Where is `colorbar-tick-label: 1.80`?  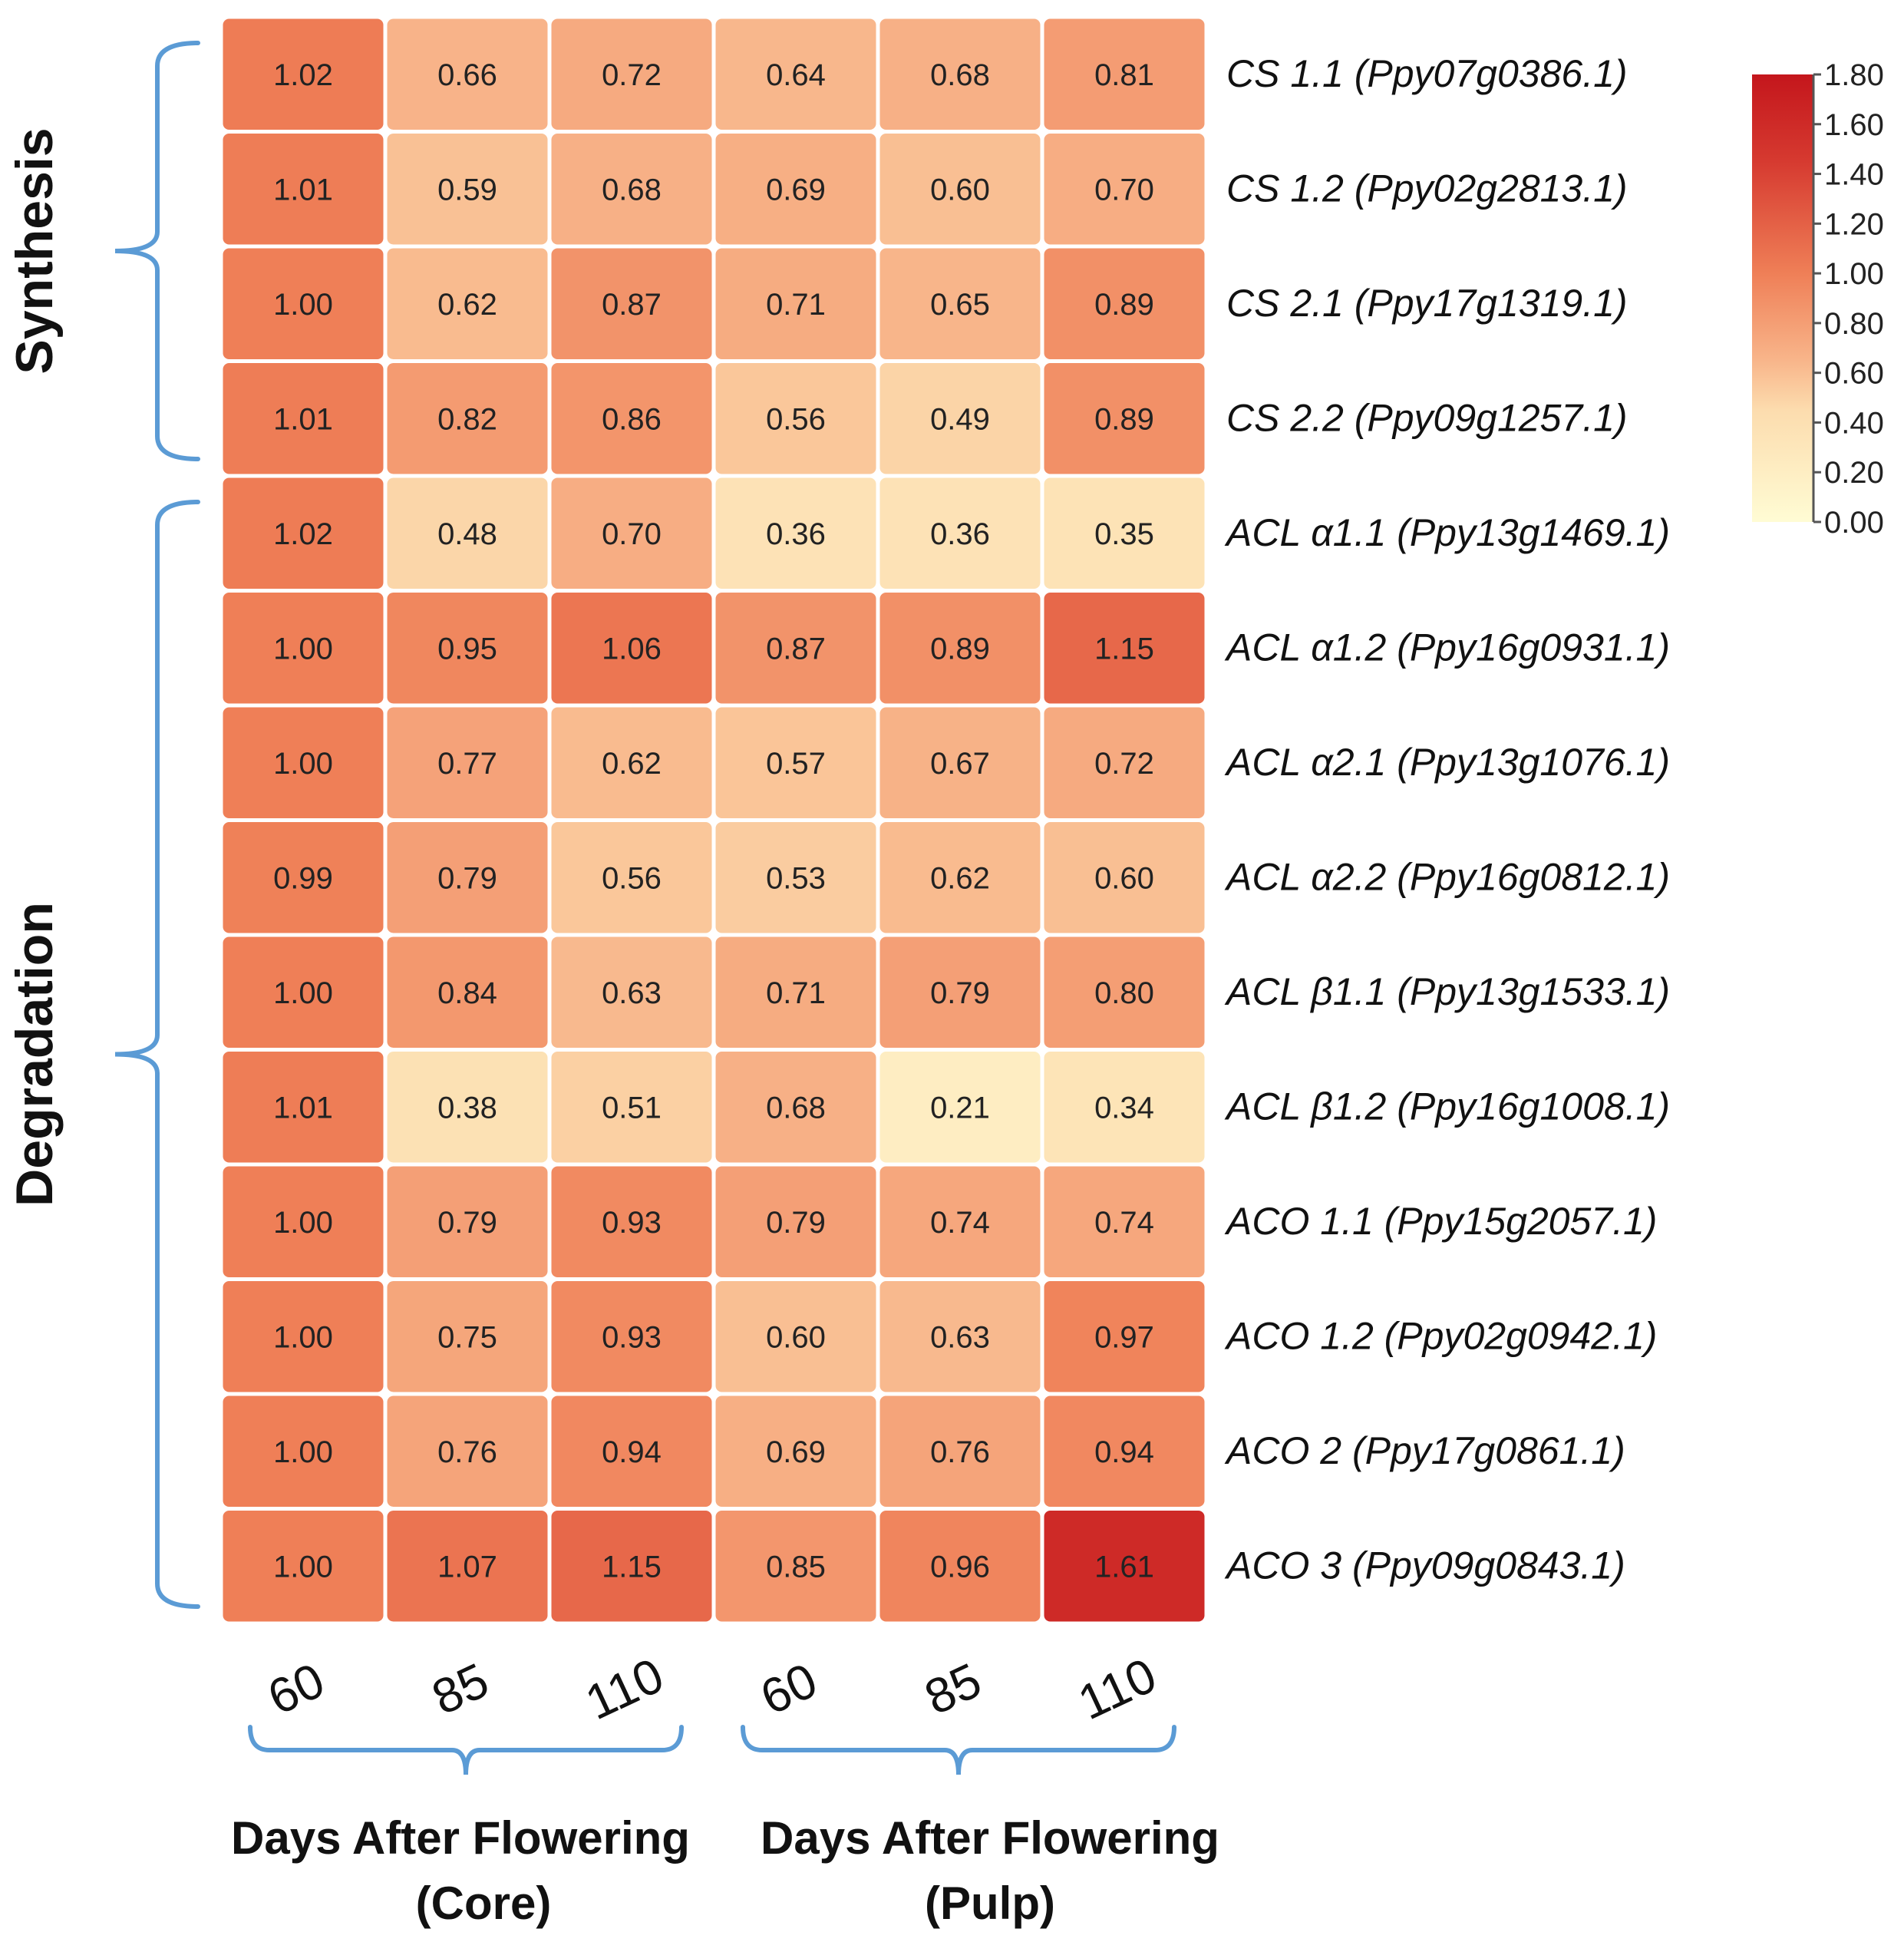
colorbar-tick-label: 1.80 is located at coordinates (1854, 75).